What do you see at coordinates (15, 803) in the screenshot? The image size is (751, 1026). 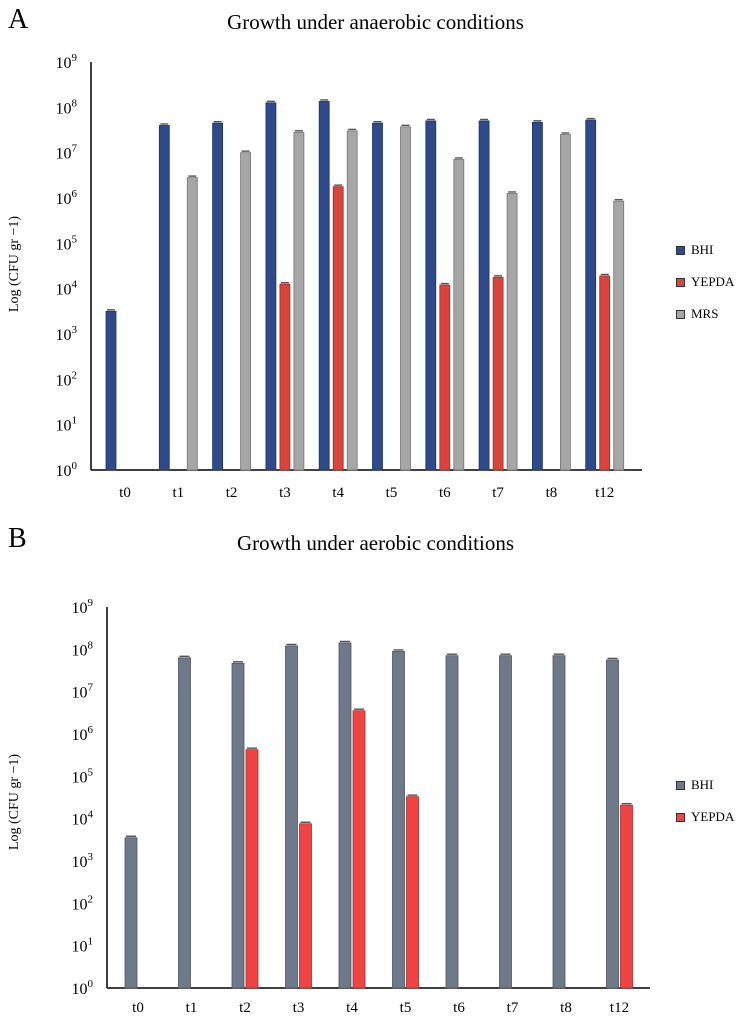 I see `y-axis-label-b-wrap: Log (CFU gr −1)` at bounding box center [15, 803].